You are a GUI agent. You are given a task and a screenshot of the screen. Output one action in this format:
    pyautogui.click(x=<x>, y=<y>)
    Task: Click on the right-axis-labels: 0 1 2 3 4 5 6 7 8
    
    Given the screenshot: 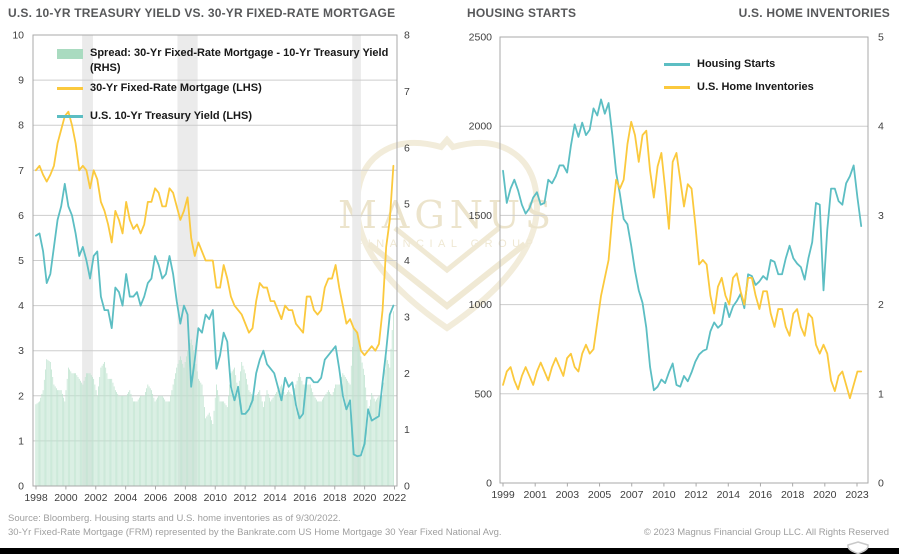 What is the action you would take?
    pyautogui.click(x=407, y=261)
    